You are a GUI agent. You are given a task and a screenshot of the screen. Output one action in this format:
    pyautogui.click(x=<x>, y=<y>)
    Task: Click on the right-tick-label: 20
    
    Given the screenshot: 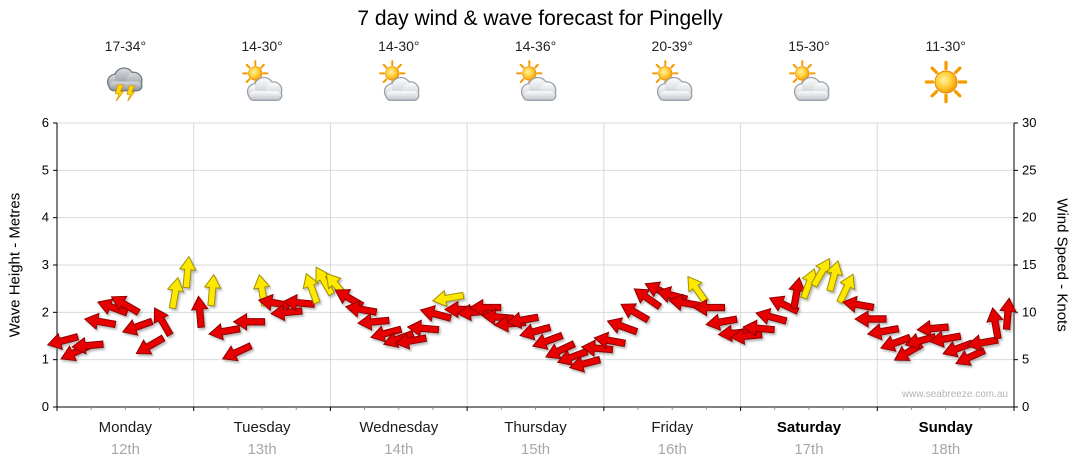 What is the action you would take?
    pyautogui.click(x=1029, y=217)
    